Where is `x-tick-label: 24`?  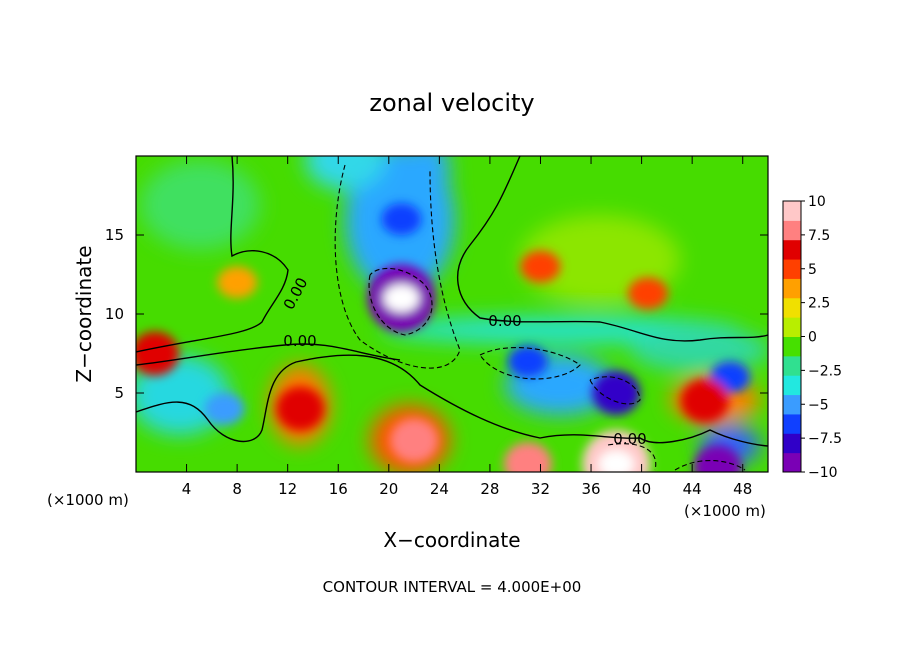 x-tick-label: 24 is located at coordinates (439, 489).